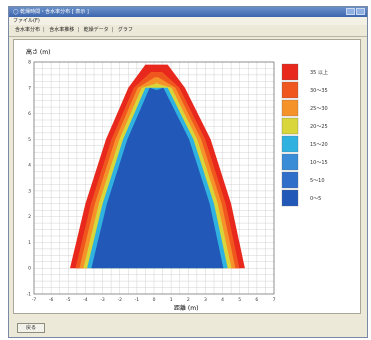  I want to click on y-tick-label: 1, so click(29, 243).